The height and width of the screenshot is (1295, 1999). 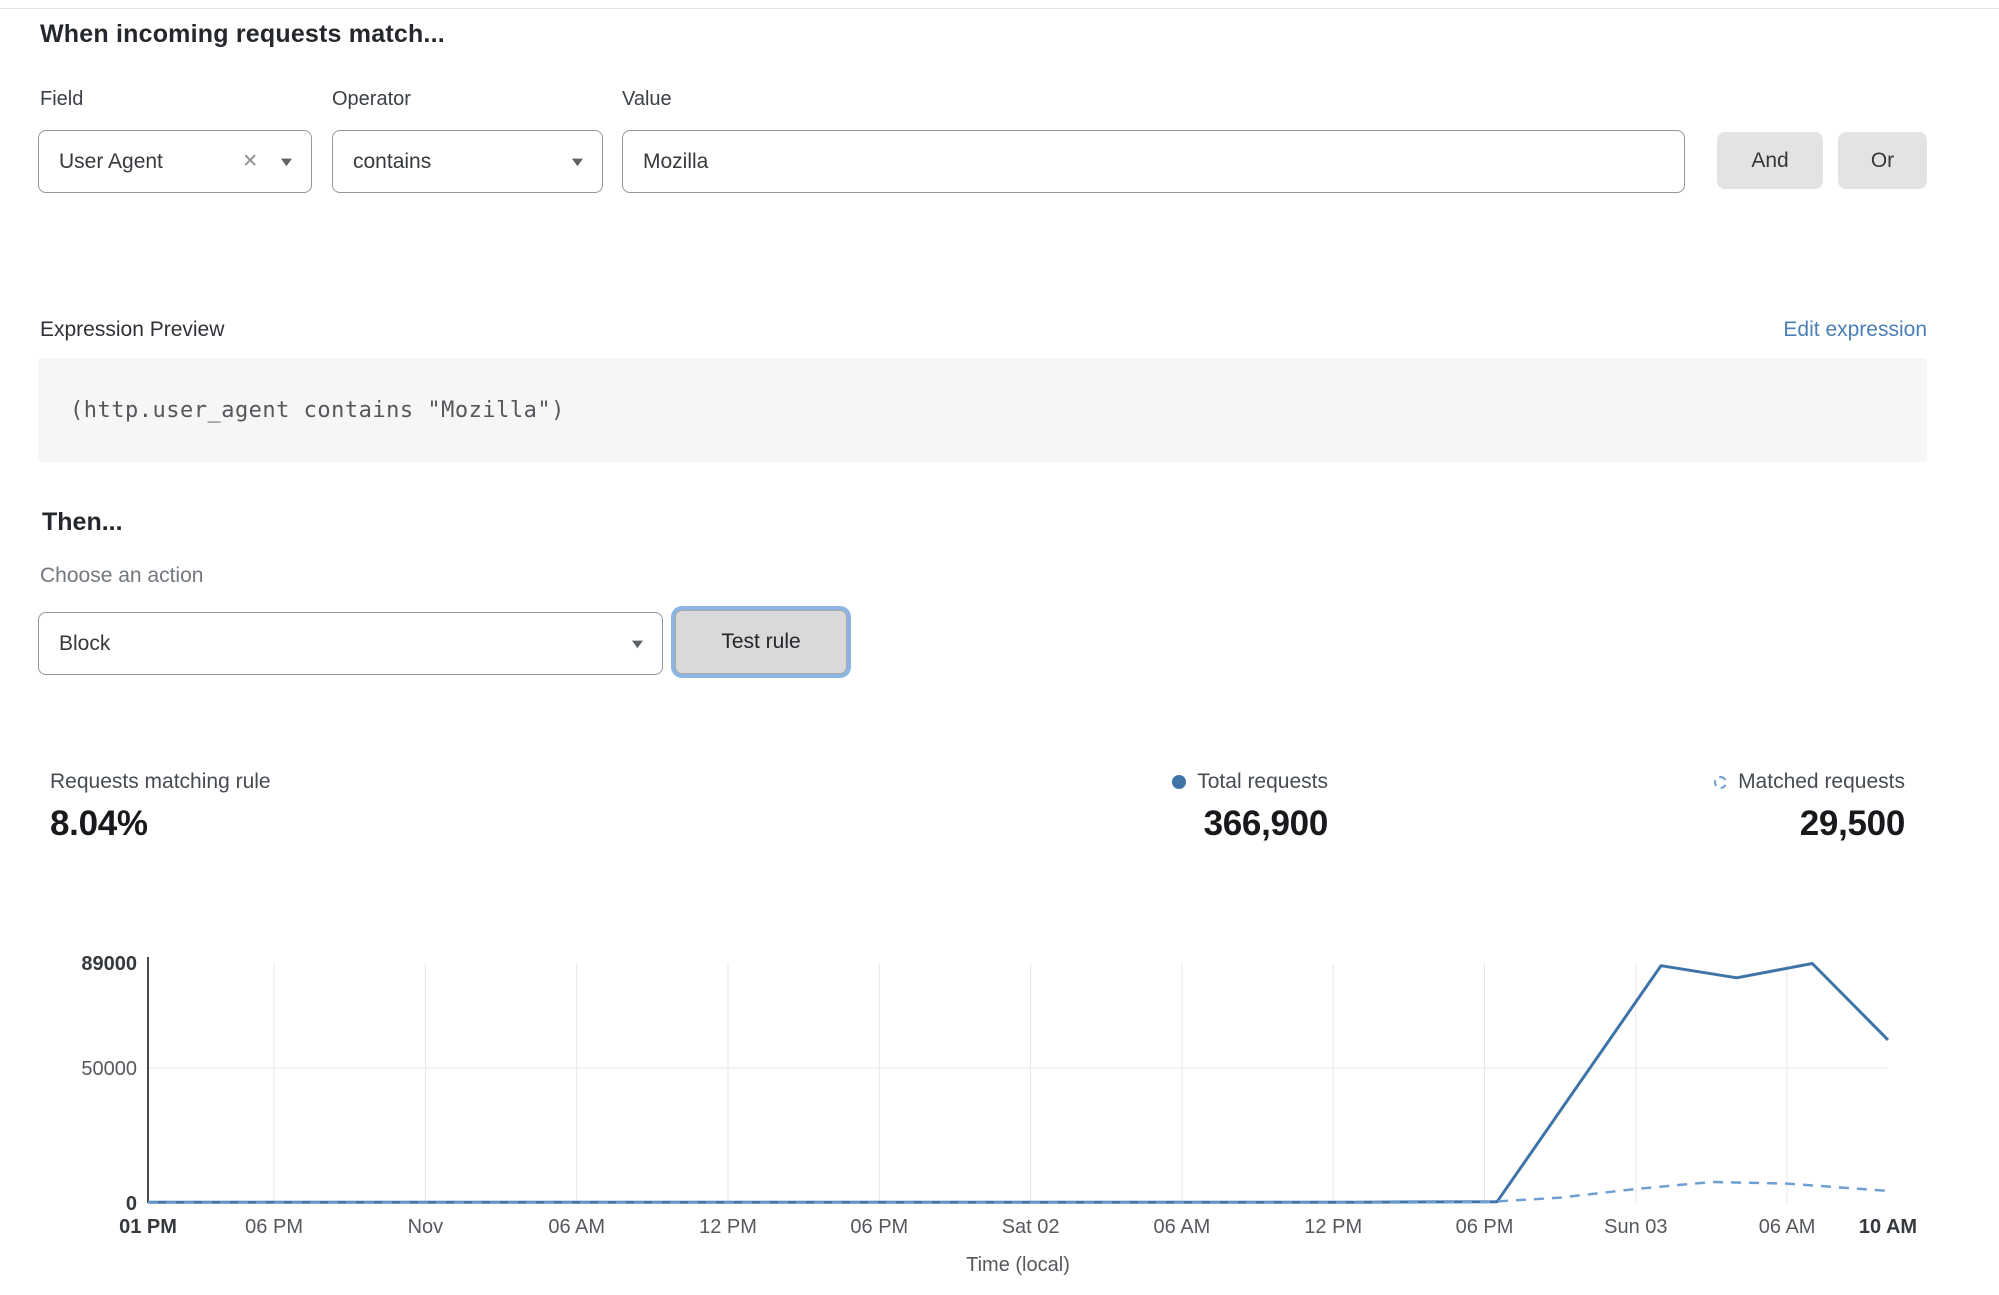 I want to click on choose-action-label: Choose an action, so click(x=122, y=575).